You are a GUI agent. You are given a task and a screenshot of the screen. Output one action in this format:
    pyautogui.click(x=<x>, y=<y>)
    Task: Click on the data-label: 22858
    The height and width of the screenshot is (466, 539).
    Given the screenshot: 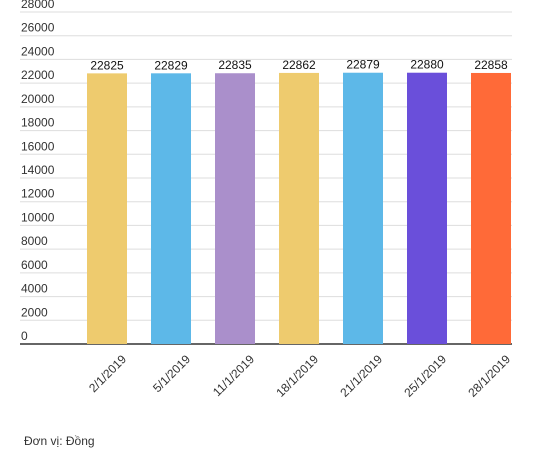 What is the action you would take?
    pyautogui.click(x=491, y=65)
    